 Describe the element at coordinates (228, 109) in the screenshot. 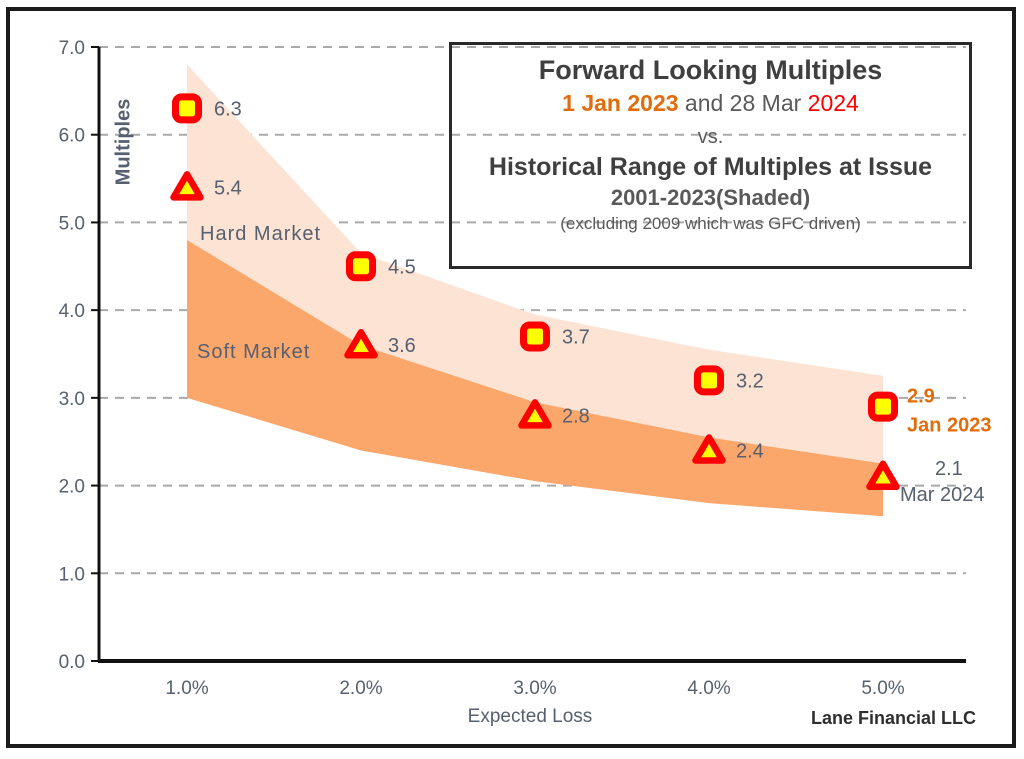

I see `value-label: 6.3` at that location.